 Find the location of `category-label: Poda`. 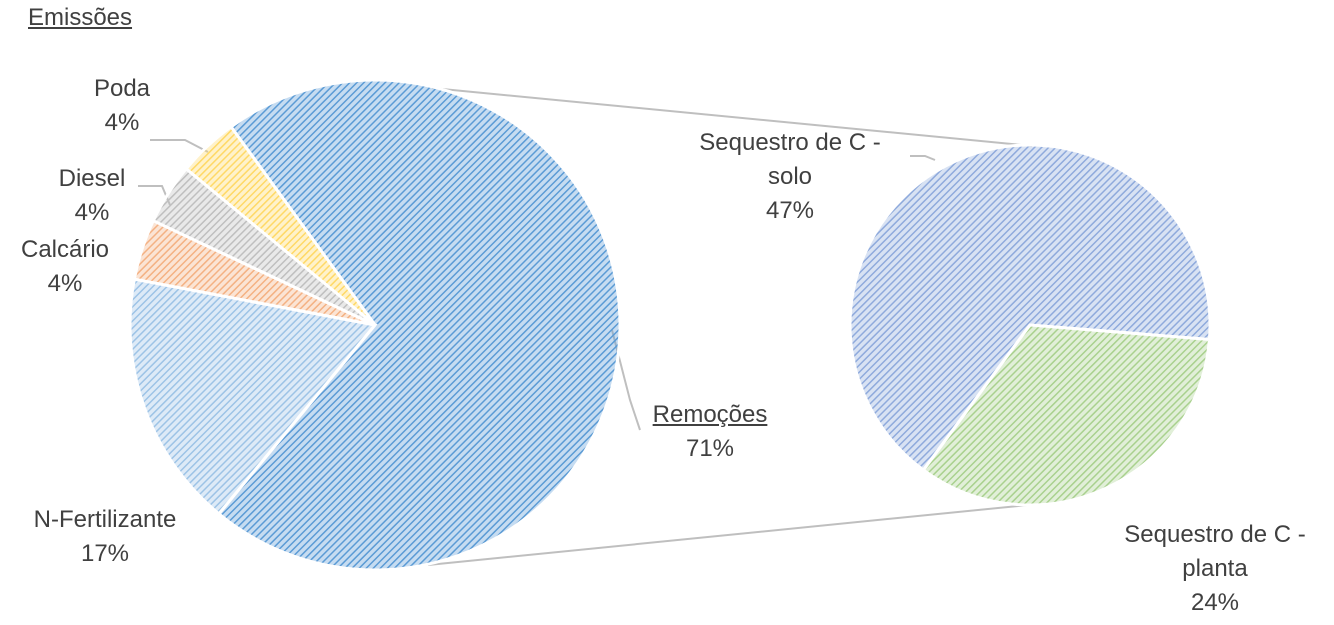

category-label: Poda is located at coordinates (122, 88).